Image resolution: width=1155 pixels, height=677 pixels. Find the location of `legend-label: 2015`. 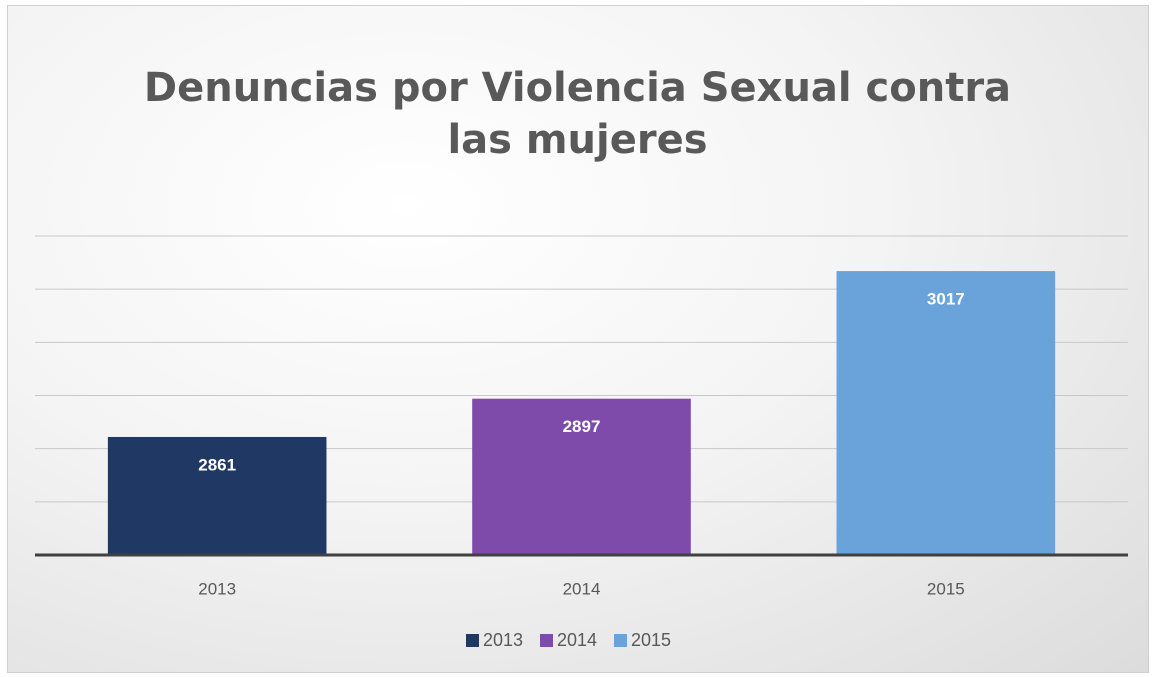

legend-label: 2015 is located at coordinates (651, 640).